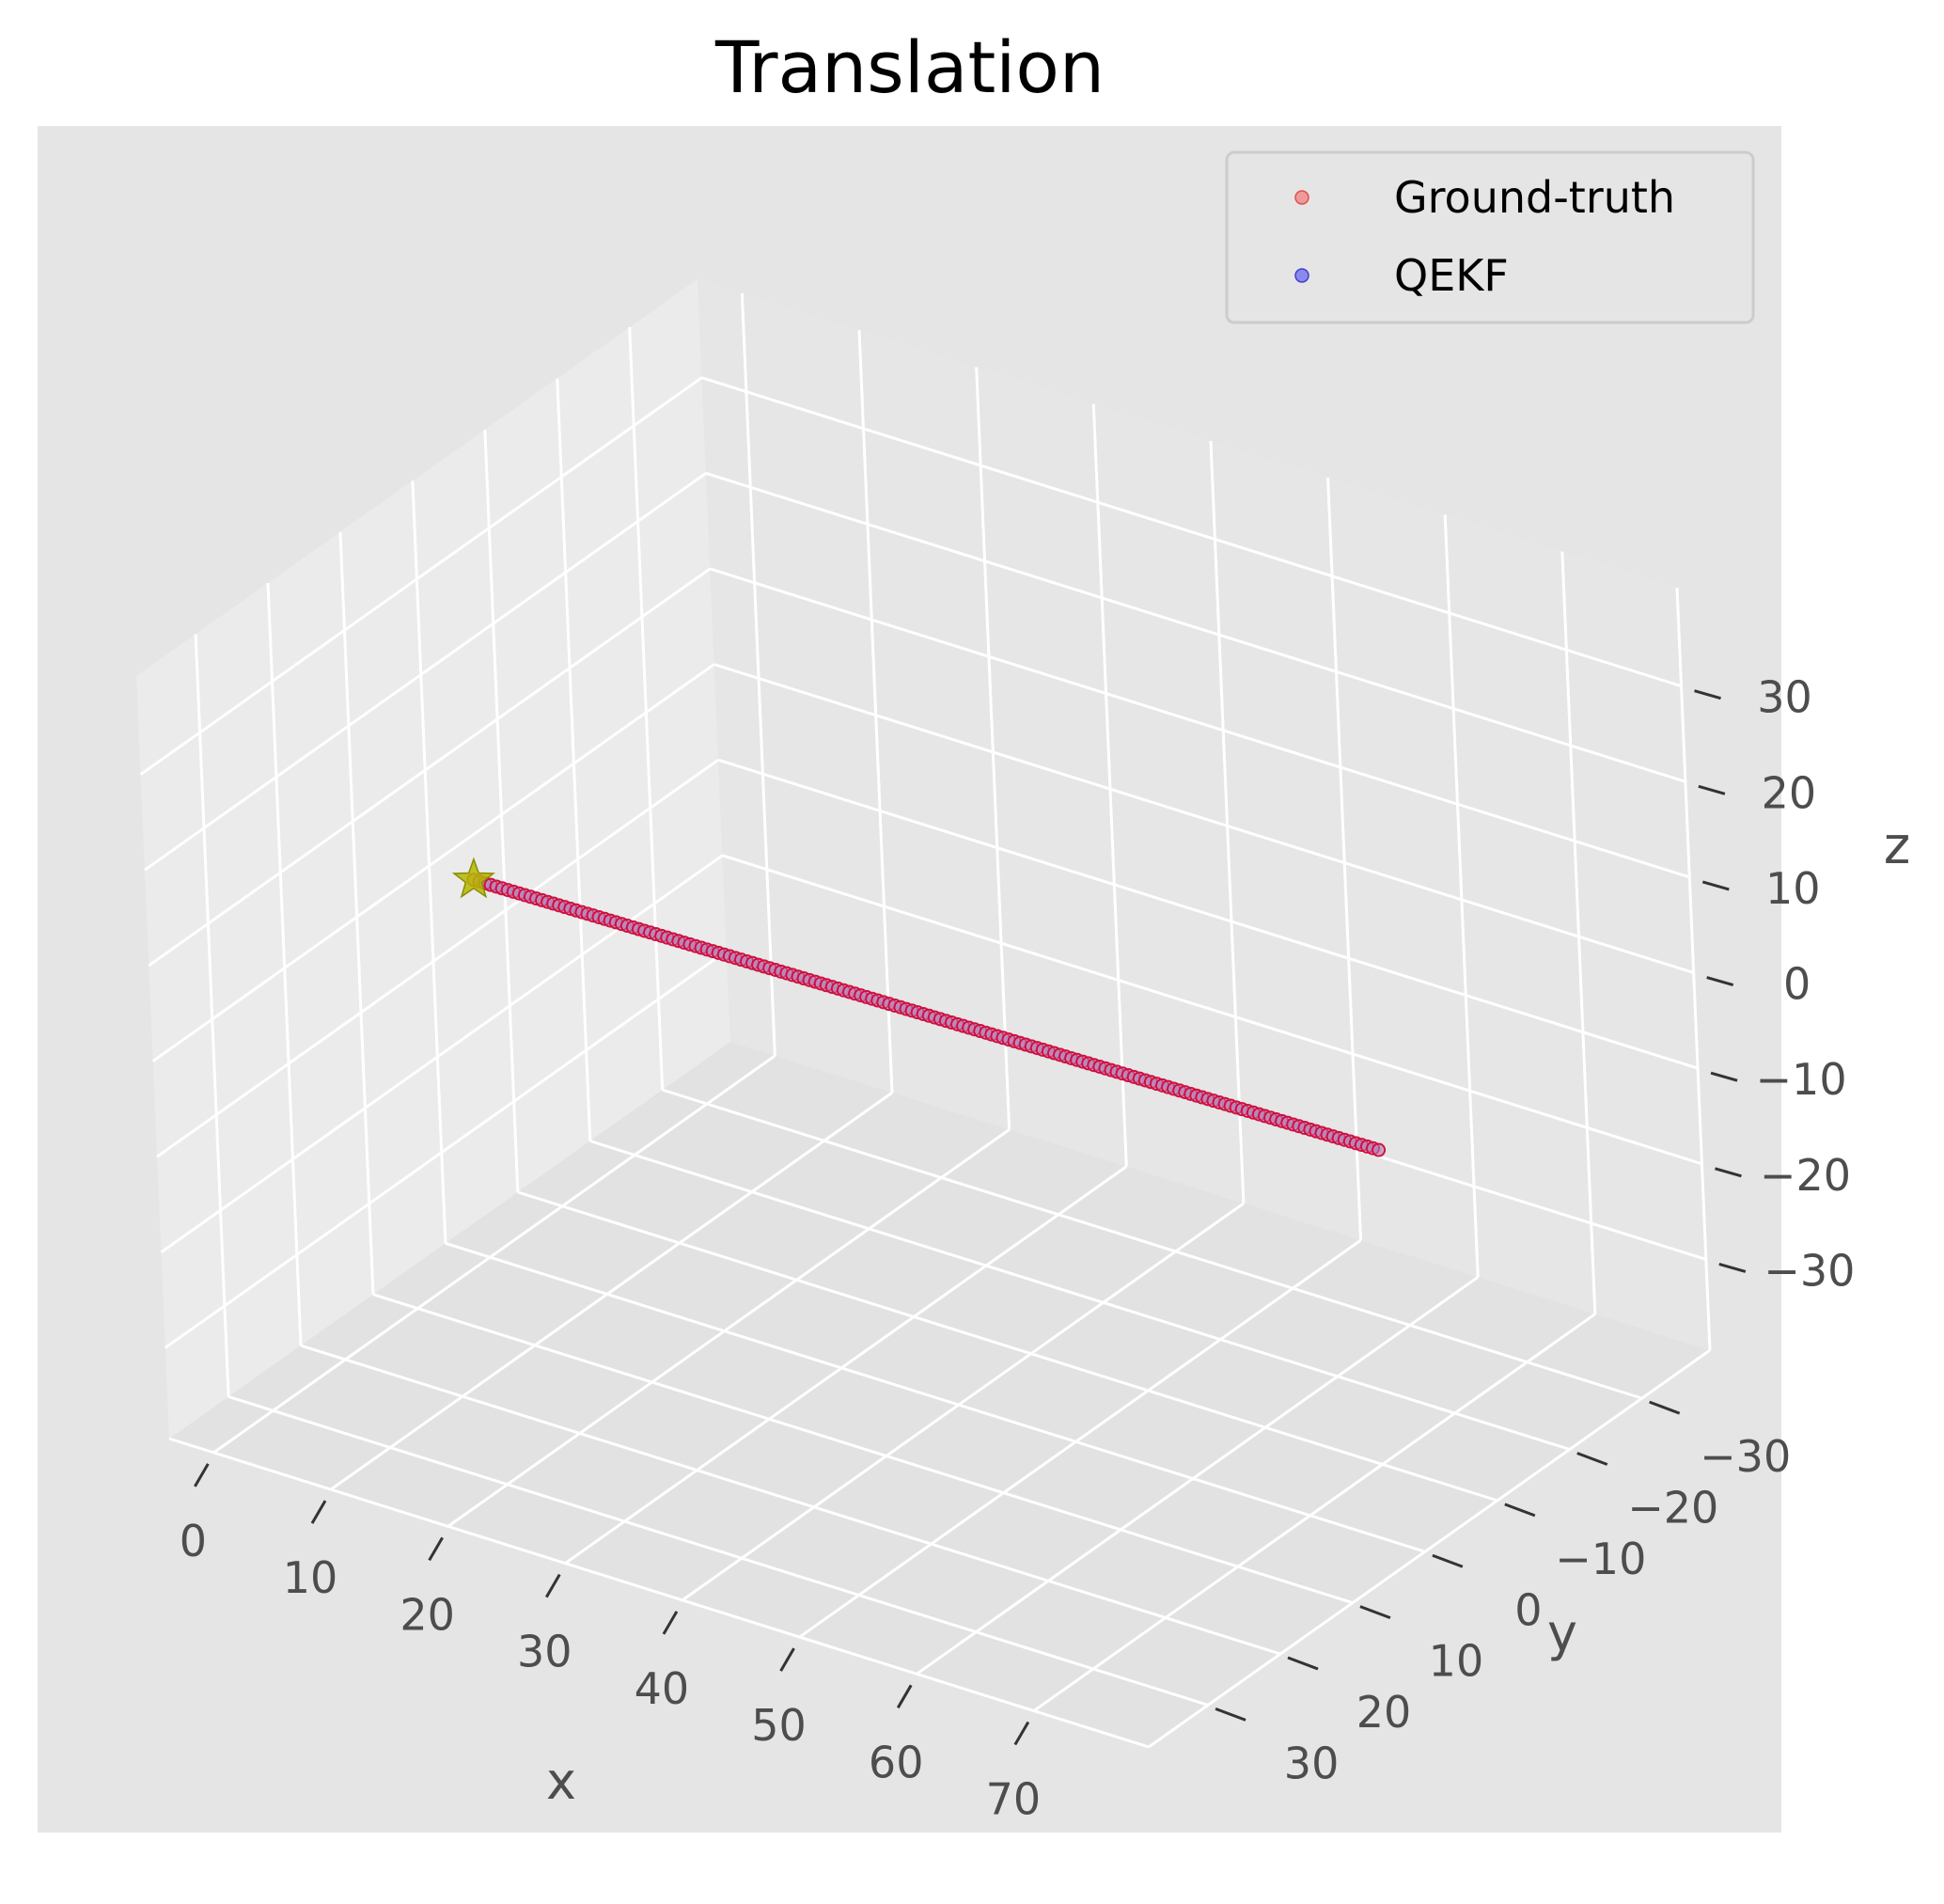 The width and height of the screenshot is (1944, 1904). I want to click on z-tick-20-mark, so click(1712, 789).